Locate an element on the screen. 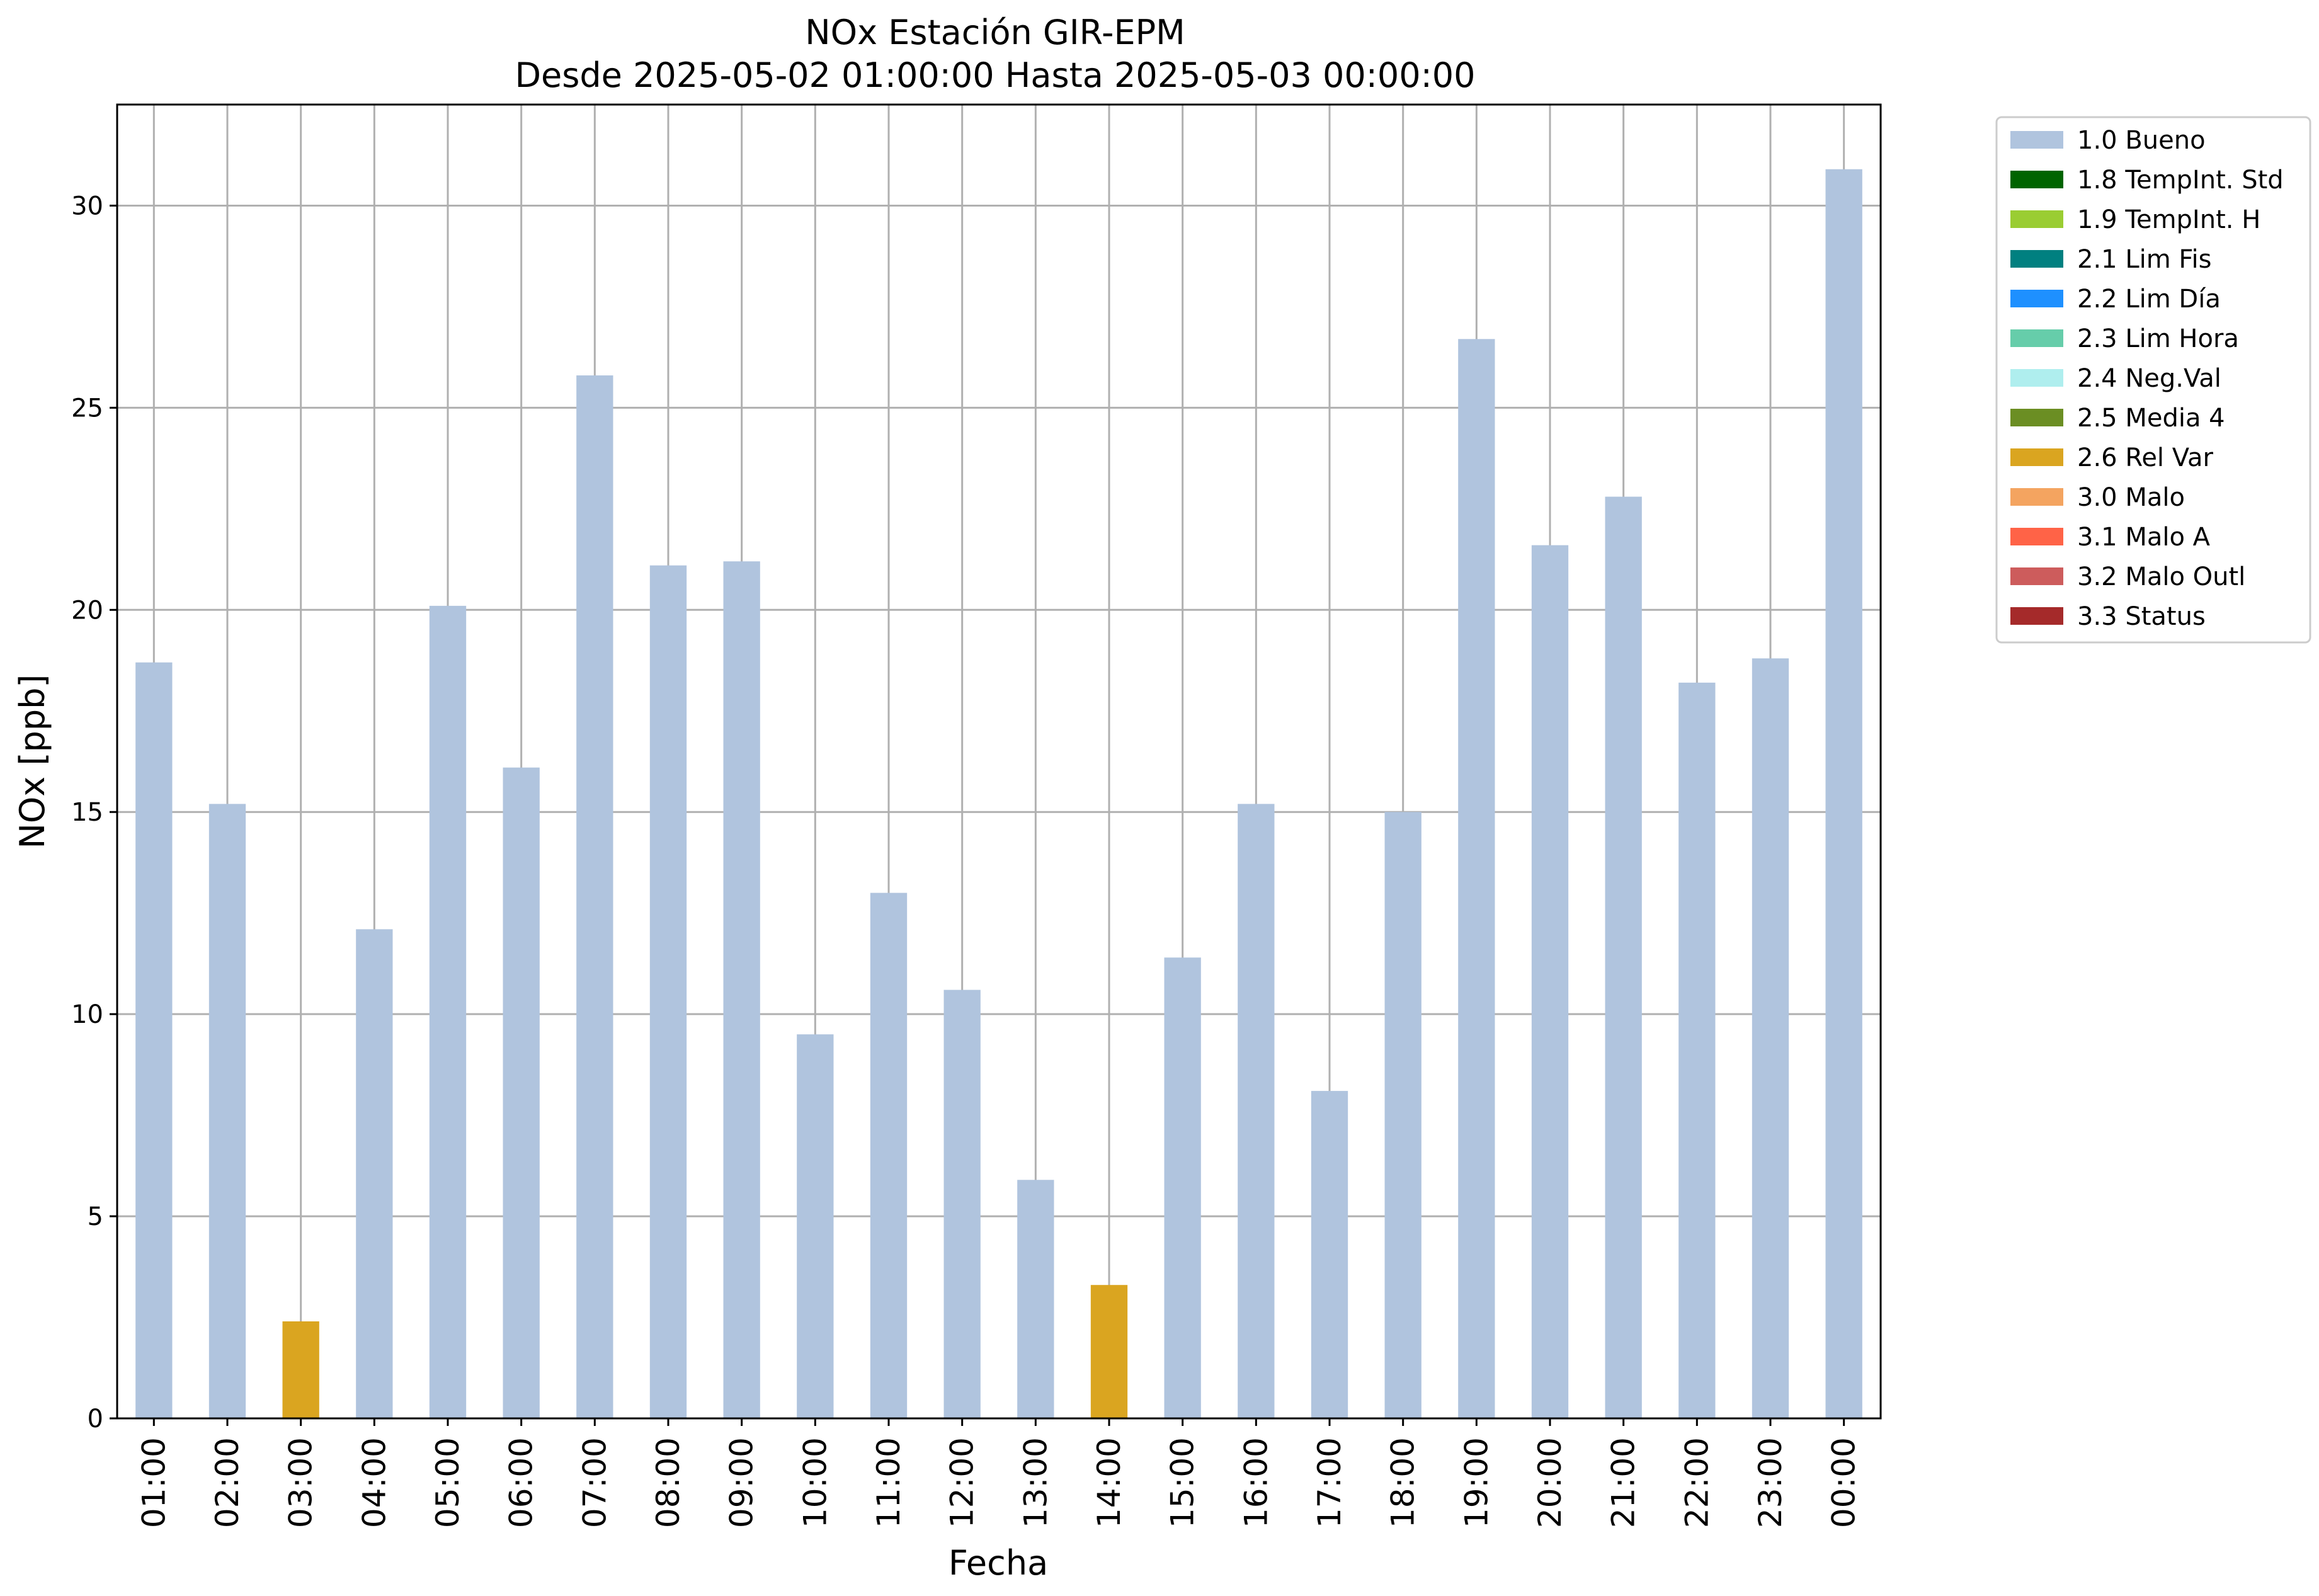  x-tick-label: 22:00 is located at coordinates (1696, 1482).